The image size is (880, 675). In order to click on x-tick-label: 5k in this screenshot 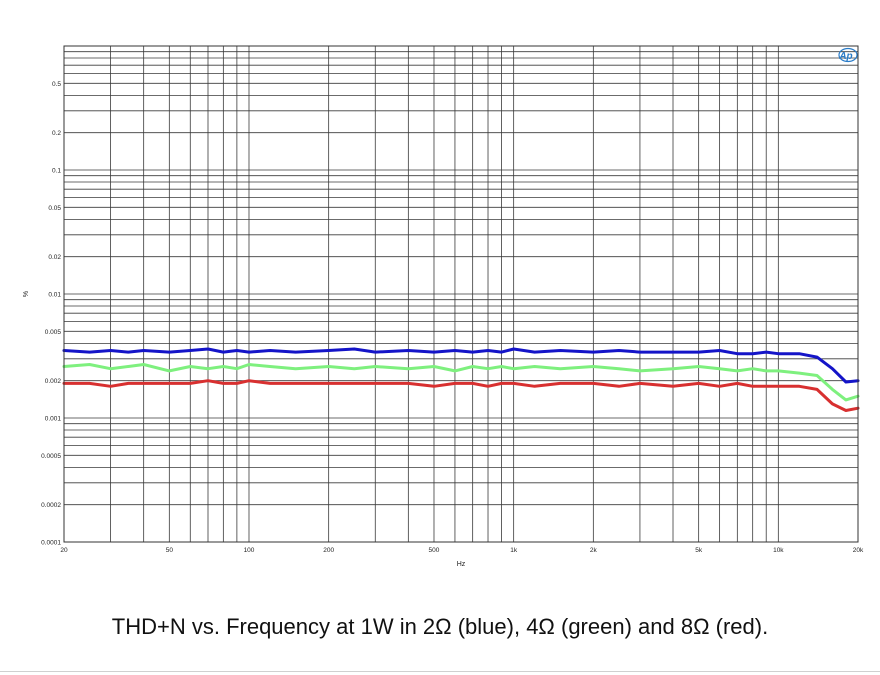, I will do `click(699, 550)`.